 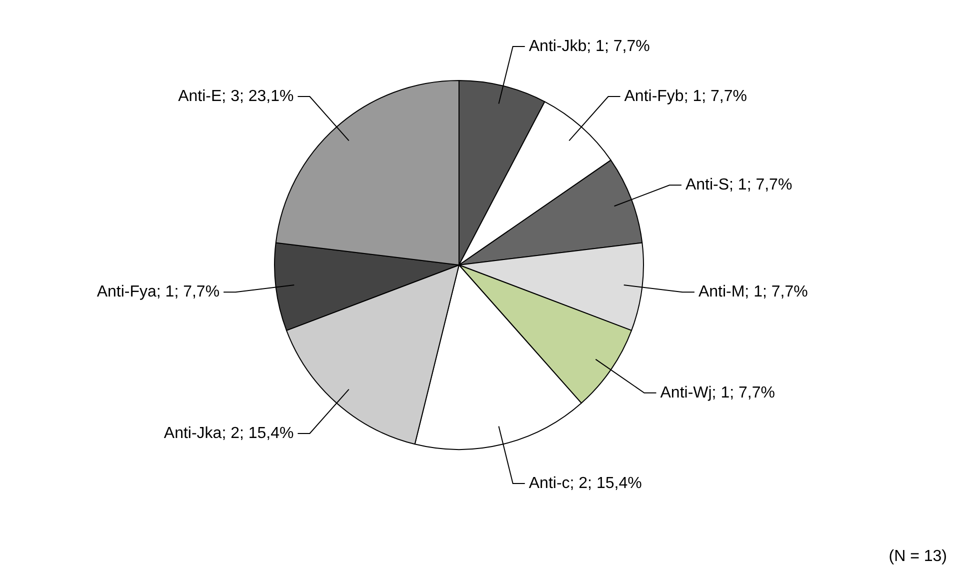 What do you see at coordinates (229, 433) in the screenshot?
I see `slice-label: Anti-Jka; 2; 15,4%` at bounding box center [229, 433].